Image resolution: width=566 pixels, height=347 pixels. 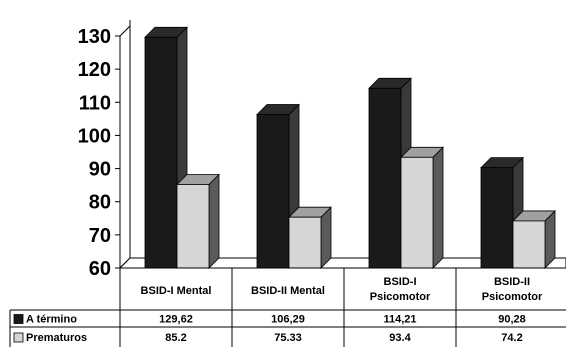 What do you see at coordinates (512, 282) in the screenshot?
I see `x-tick-label: BSID-II` at bounding box center [512, 282].